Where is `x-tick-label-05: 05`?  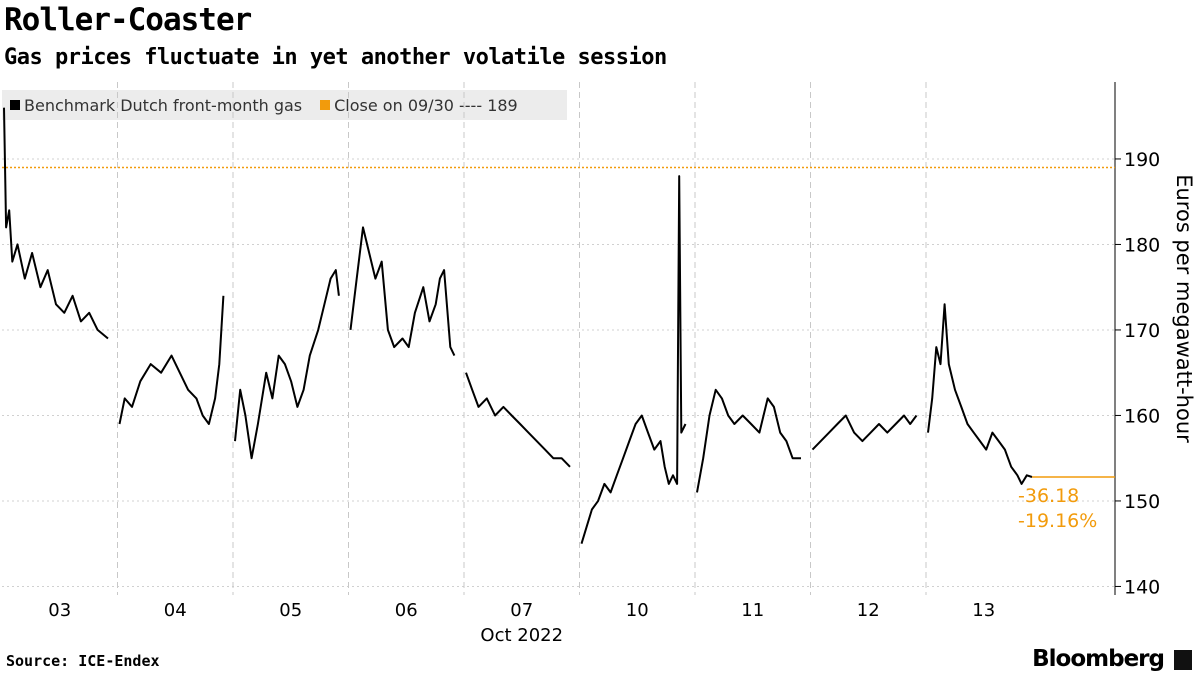
x-tick-label-05: 05 is located at coordinates (290, 610).